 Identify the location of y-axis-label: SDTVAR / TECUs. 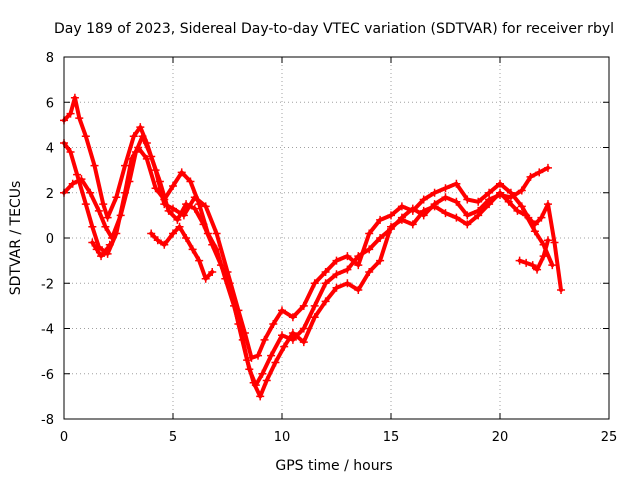
(16, 238).